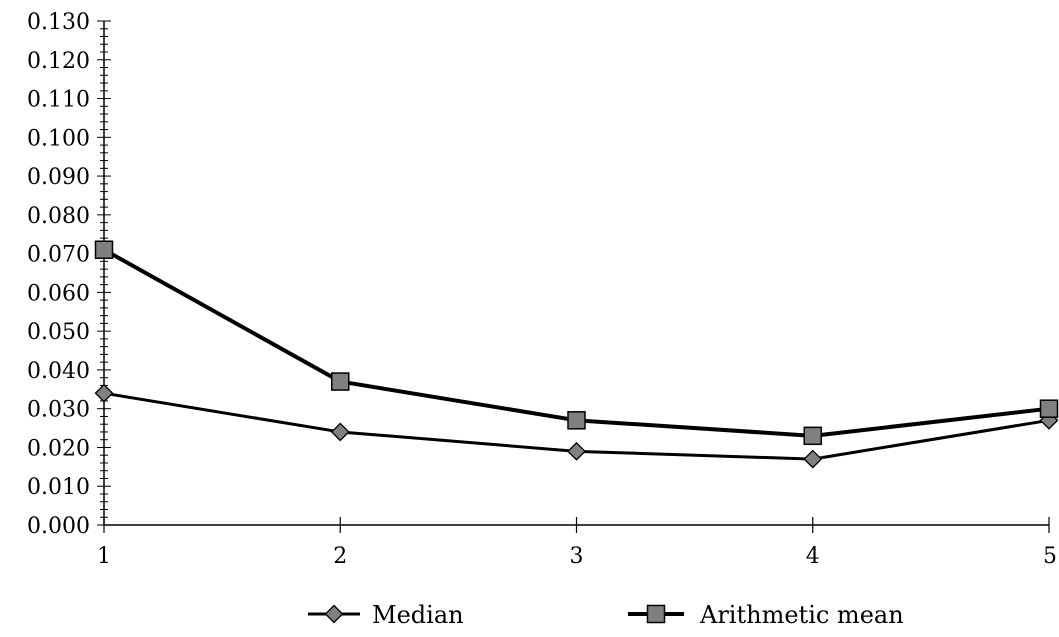  Describe the element at coordinates (58, 100) in the screenshot. I see `y-tick-label: 0.110` at that location.